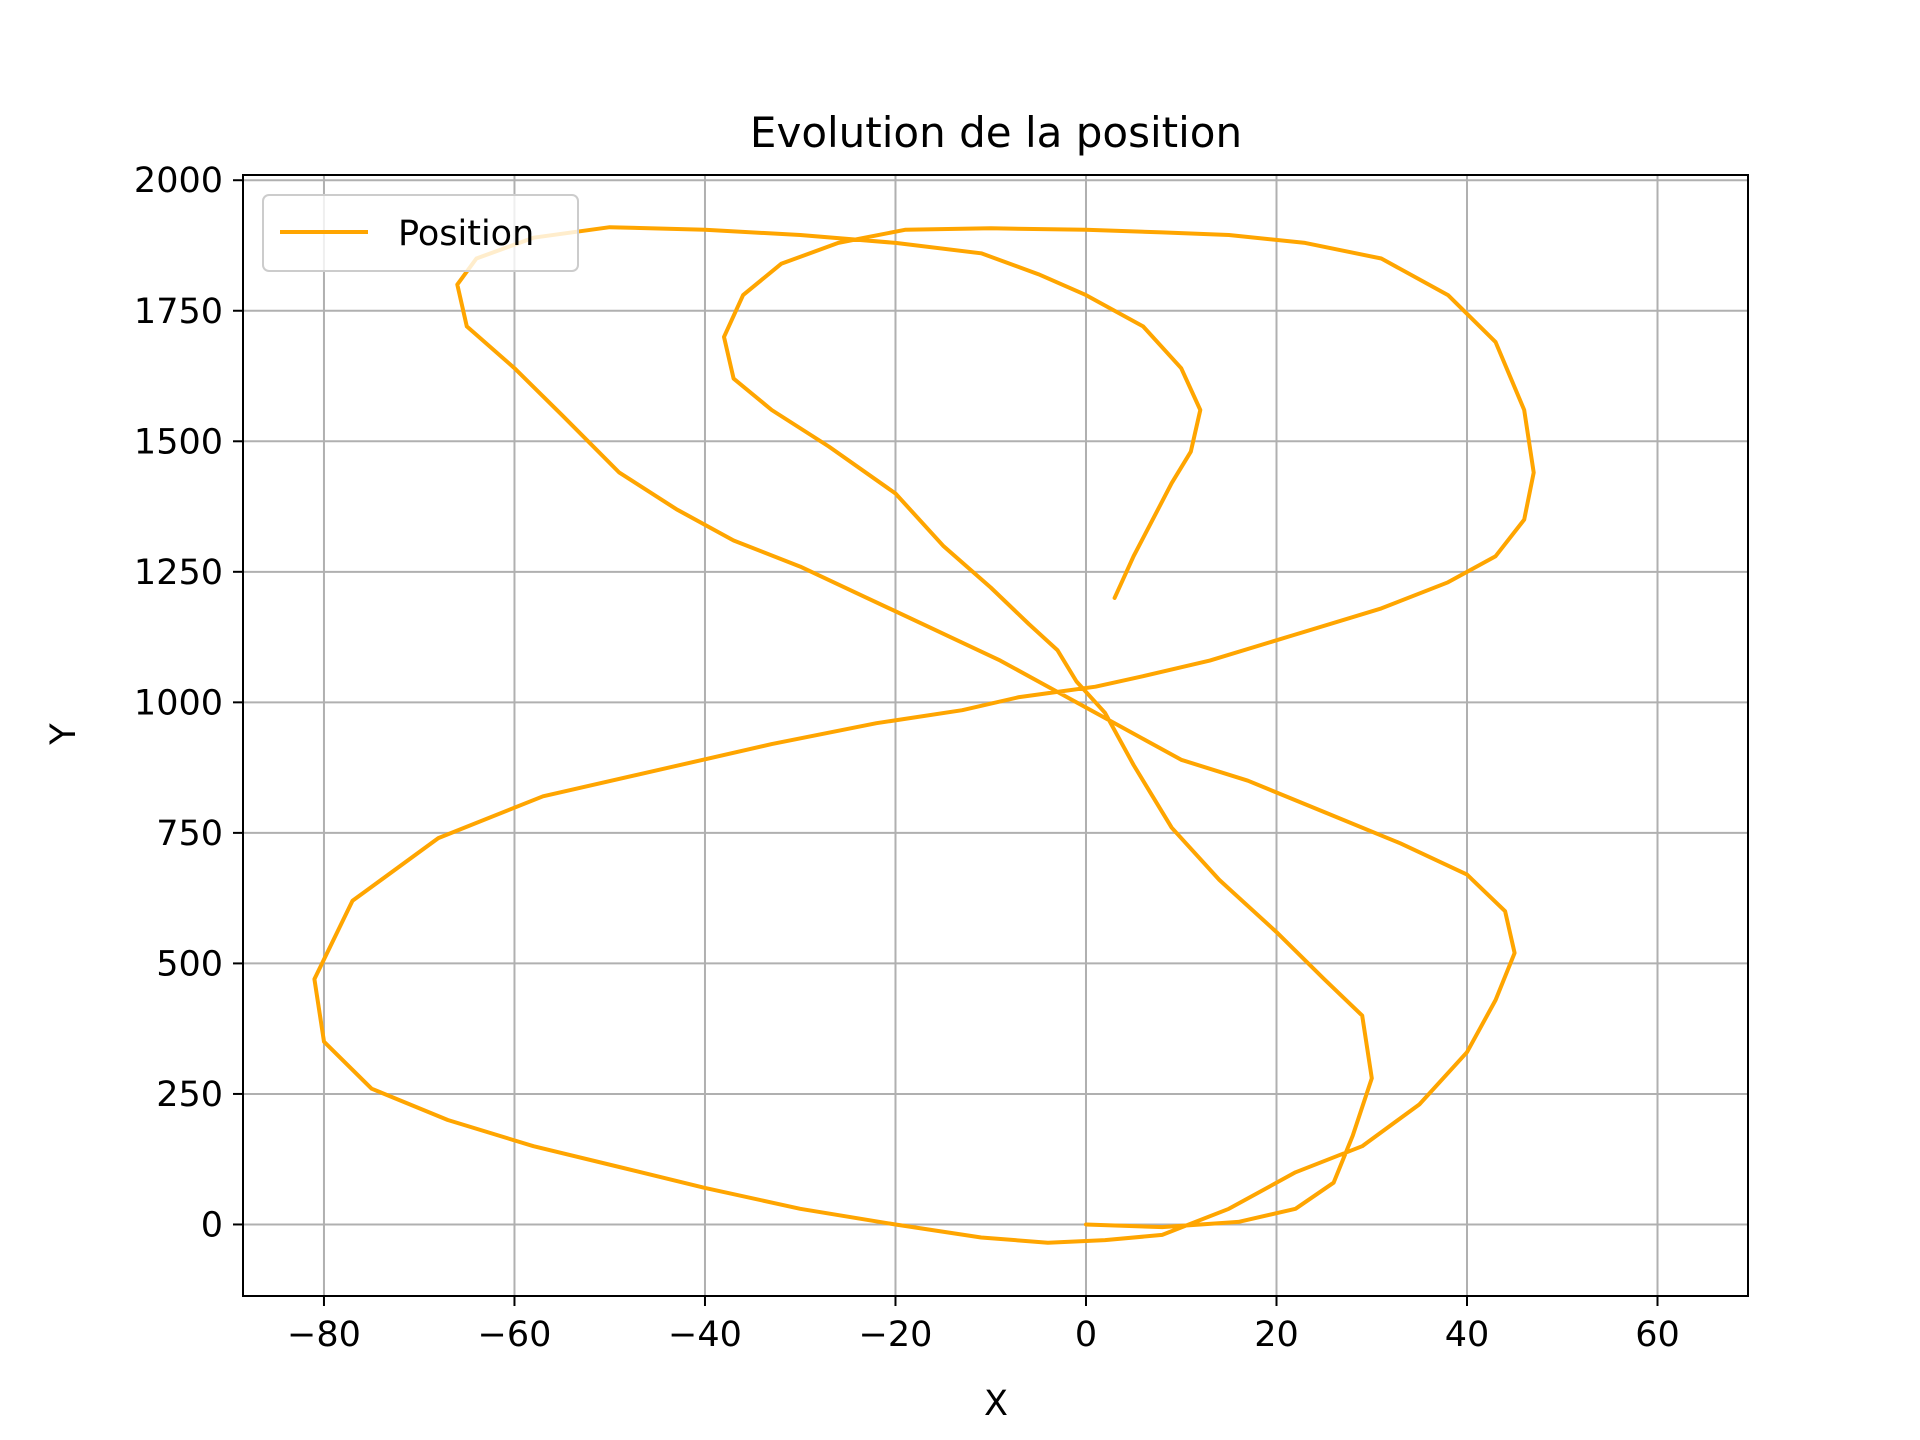 The height and width of the screenshot is (1440, 1920). Describe the element at coordinates (1657, 1335) in the screenshot. I see `x-tick-label: 60` at that location.